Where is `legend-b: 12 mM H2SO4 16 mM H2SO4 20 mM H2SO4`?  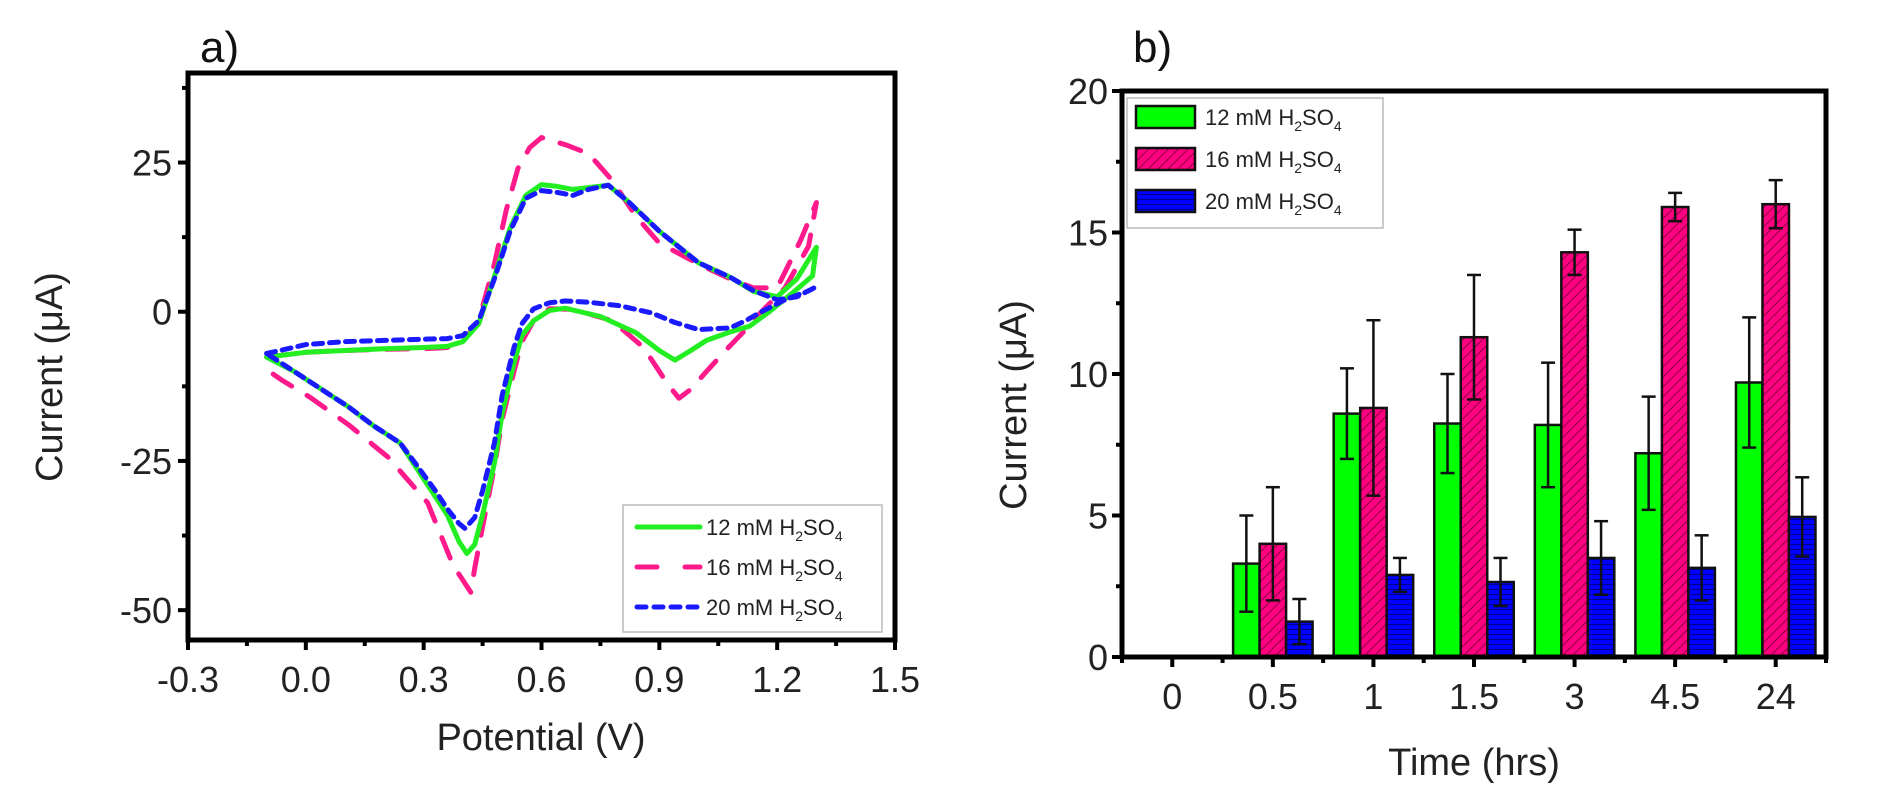 legend-b: 12 mM H2SO4 16 mM H2SO4 20 mM H2SO4 is located at coordinates (1255, 163).